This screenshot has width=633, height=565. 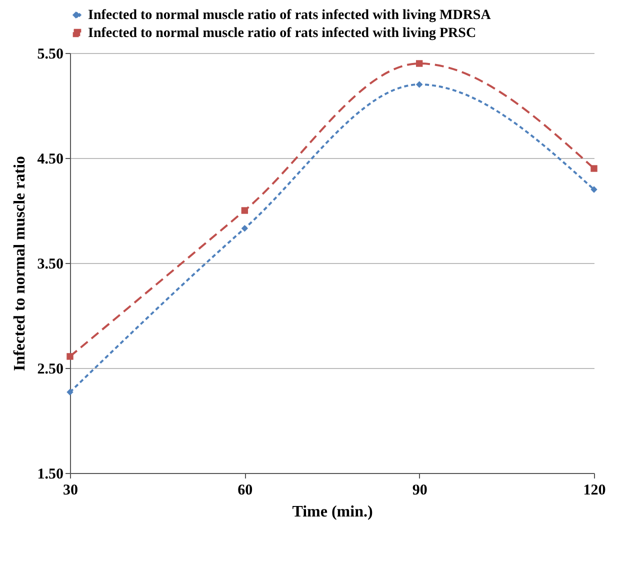 I want to click on y-tick-label: 4.50, so click(x=50, y=160).